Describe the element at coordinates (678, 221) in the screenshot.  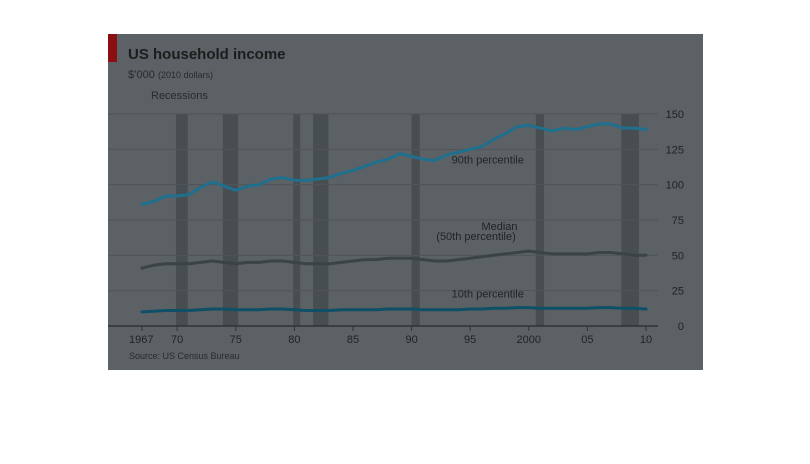
I see `y-tick-label-75: 75` at that location.